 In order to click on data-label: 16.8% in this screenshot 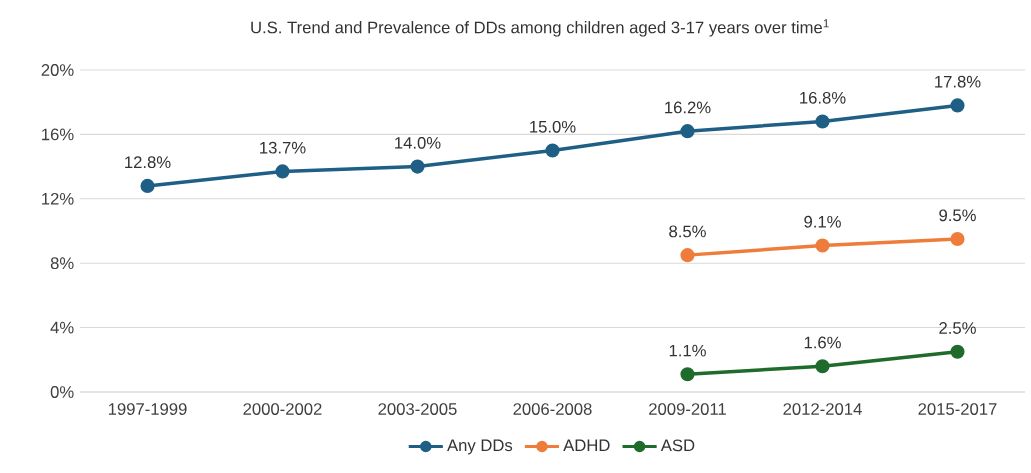, I will do `click(823, 97)`.